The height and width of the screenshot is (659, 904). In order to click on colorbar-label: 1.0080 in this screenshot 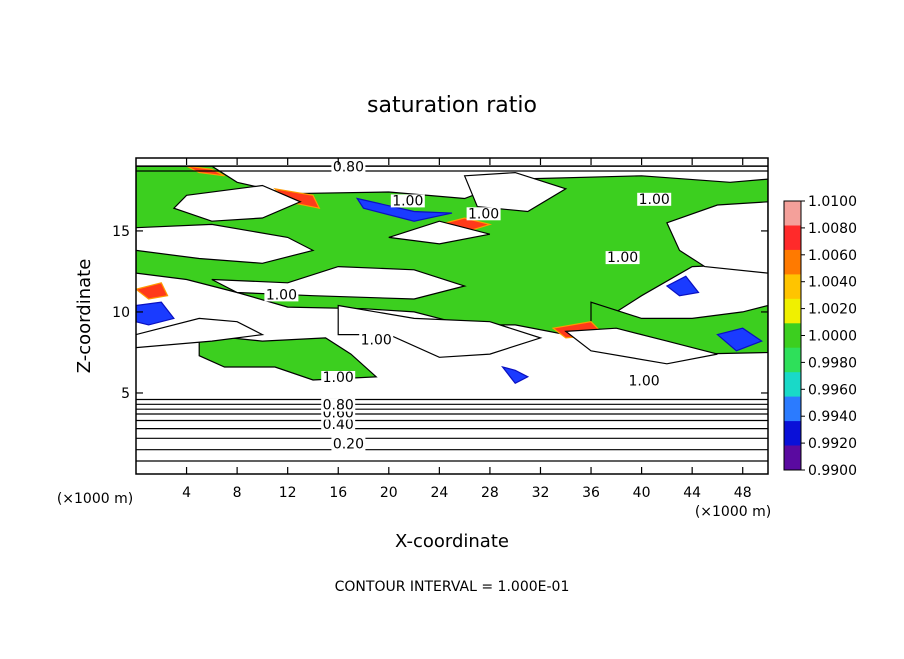, I will do `click(832, 229)`.